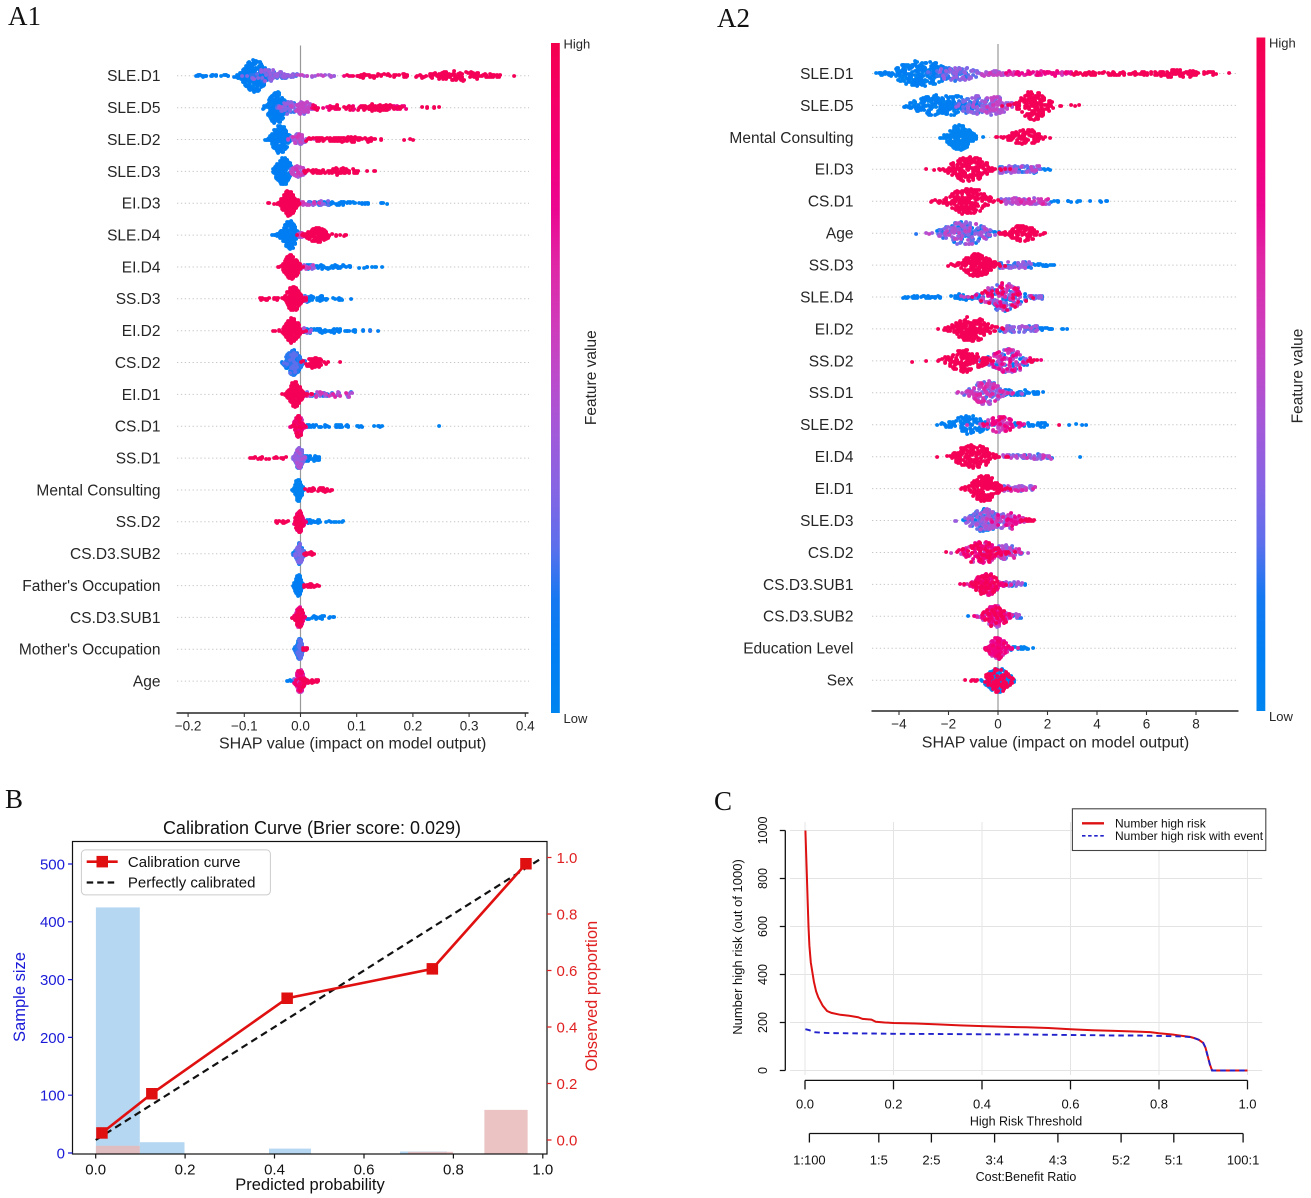  I want to click on svg-text: 2:5, so click(931, 1160).